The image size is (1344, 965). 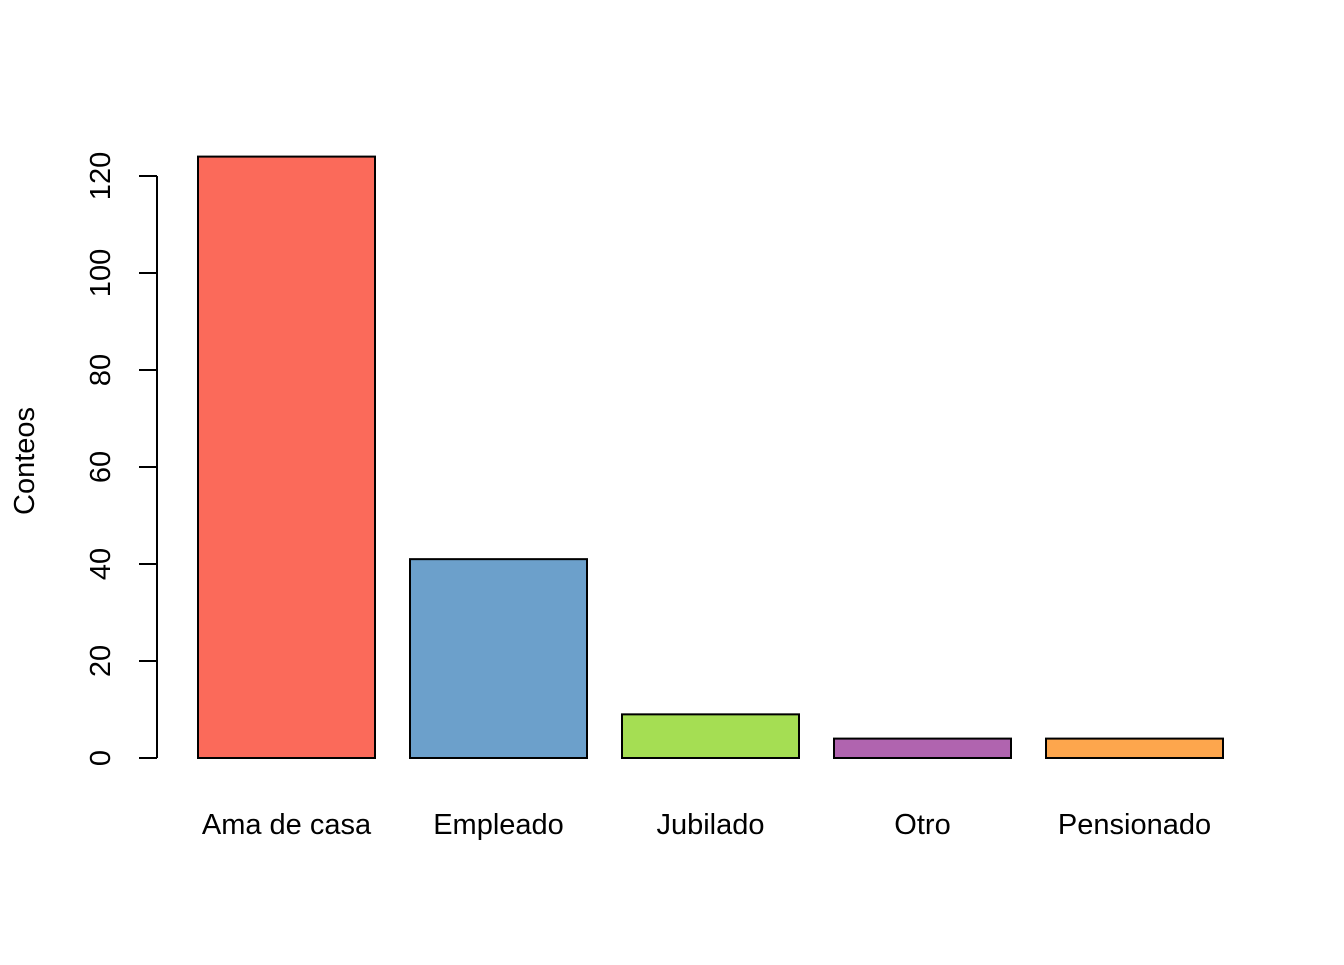 What do you see at coordinates (101, 467) in the screenshot?
I see `y-tick-label: 60` at bounding box center [101, 467].